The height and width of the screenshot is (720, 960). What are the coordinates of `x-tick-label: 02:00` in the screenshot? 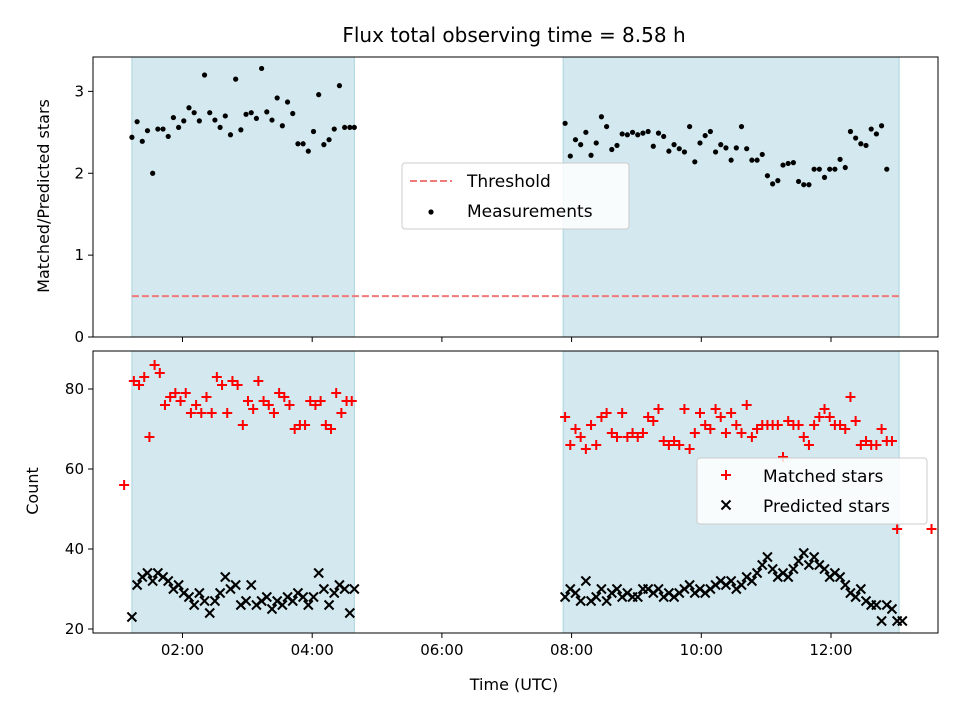 It's located at (182, 650).